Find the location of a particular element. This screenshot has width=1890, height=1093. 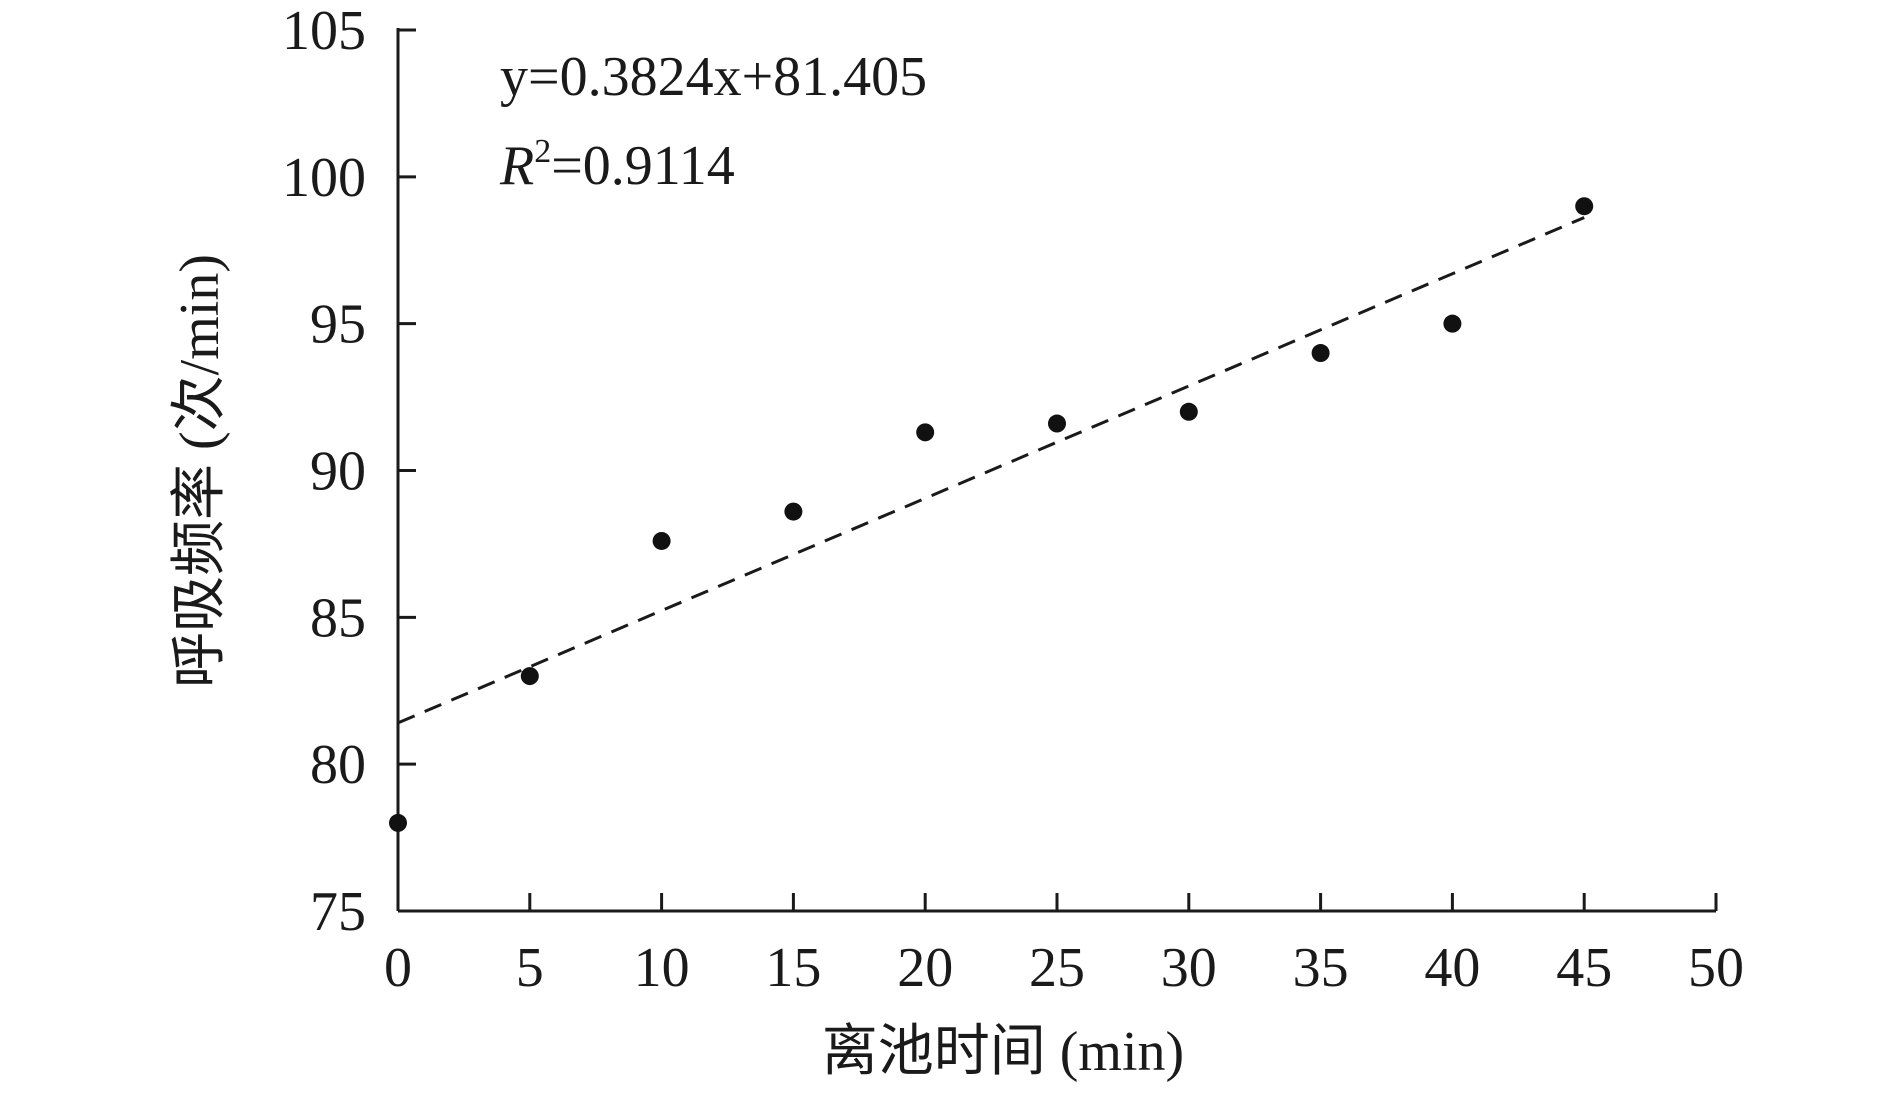

r-squared-annotation: R2=0.9114 is located at coordinates (617, 165).